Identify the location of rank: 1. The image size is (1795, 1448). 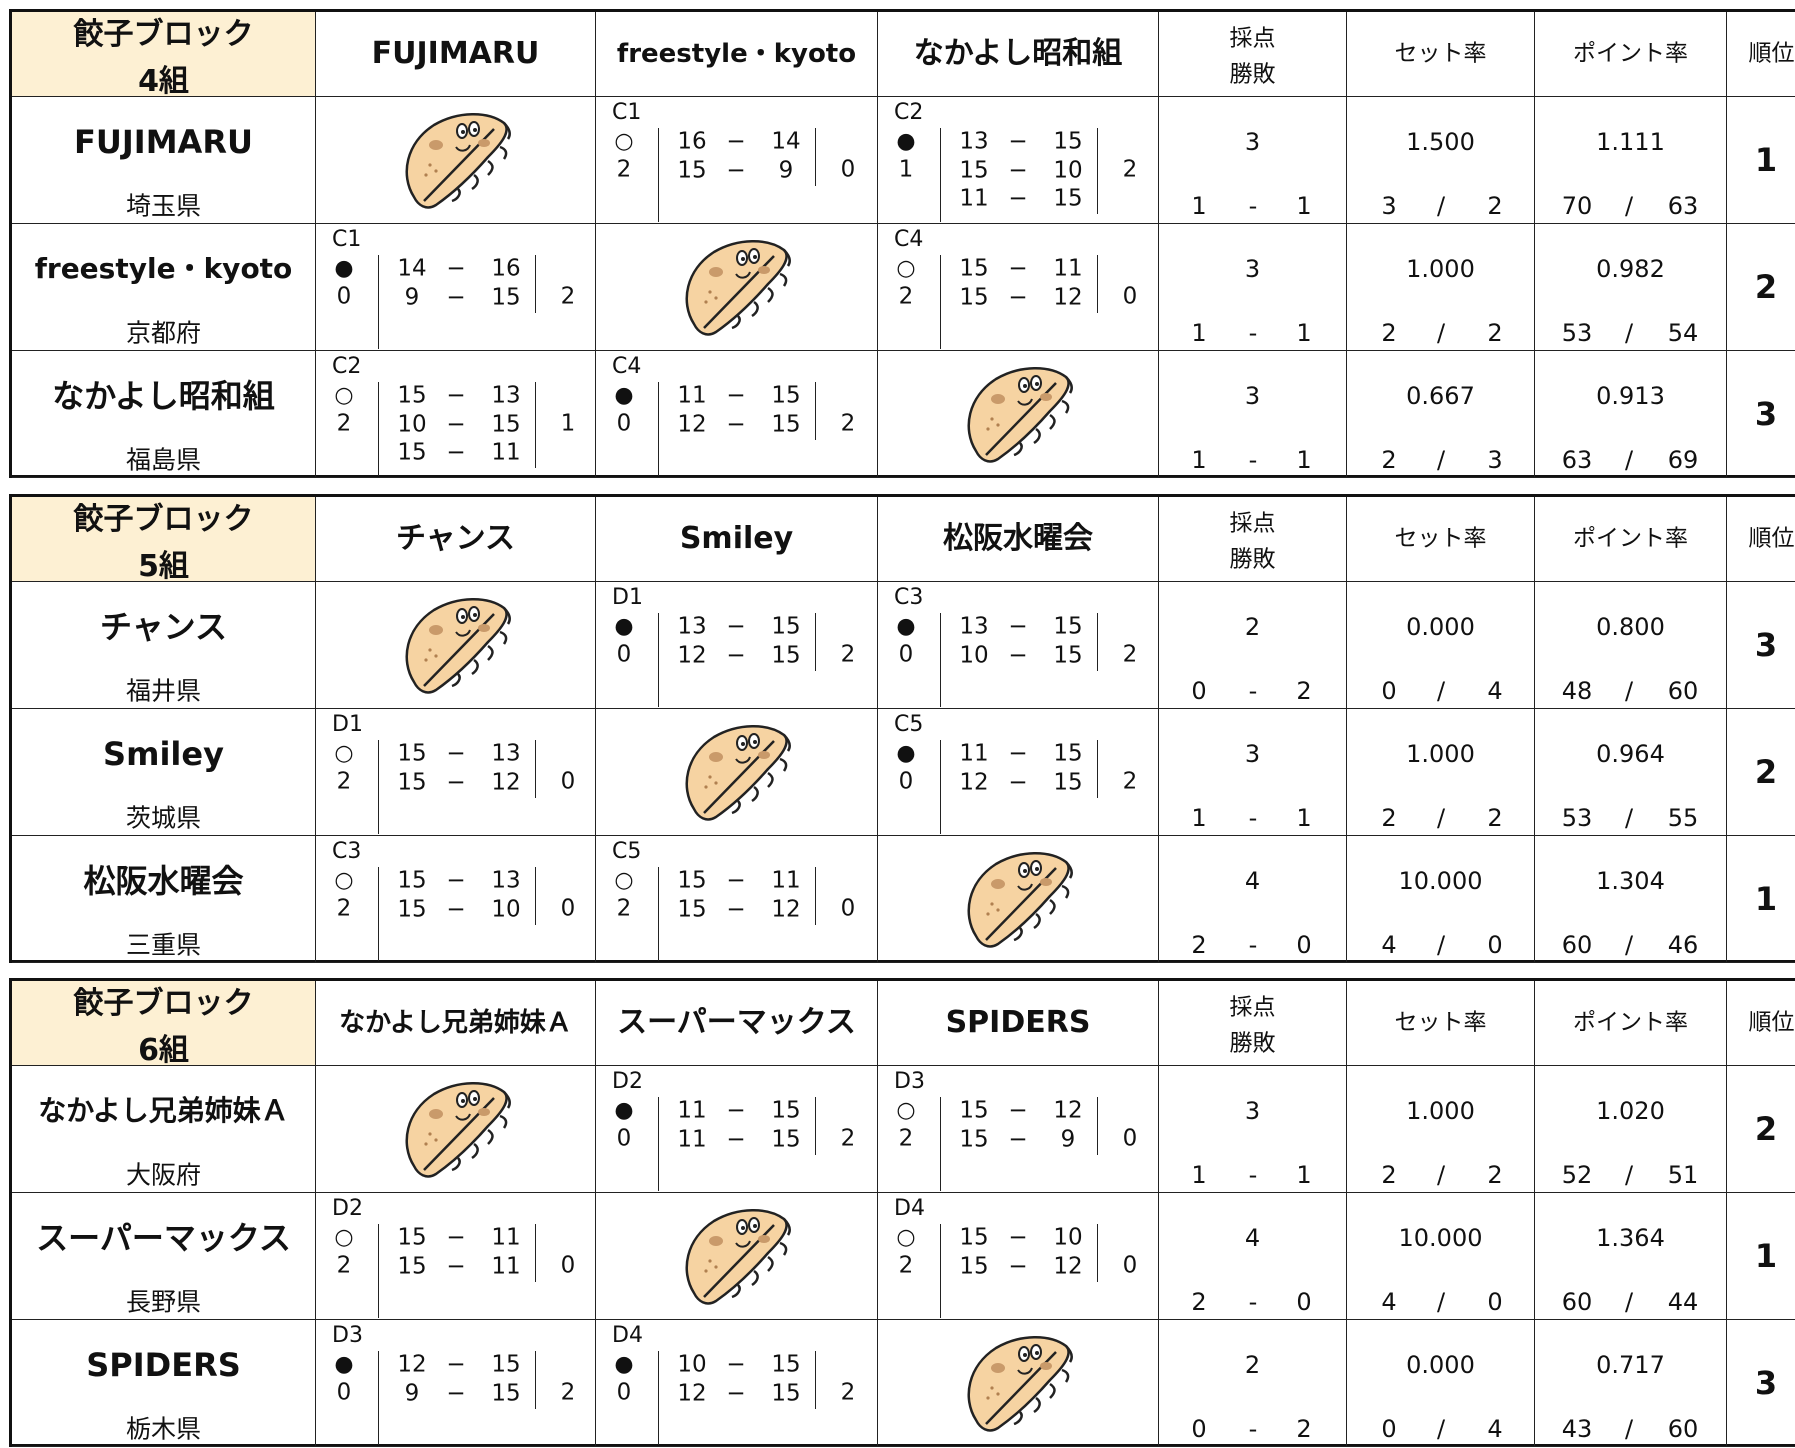
(1766, 160).